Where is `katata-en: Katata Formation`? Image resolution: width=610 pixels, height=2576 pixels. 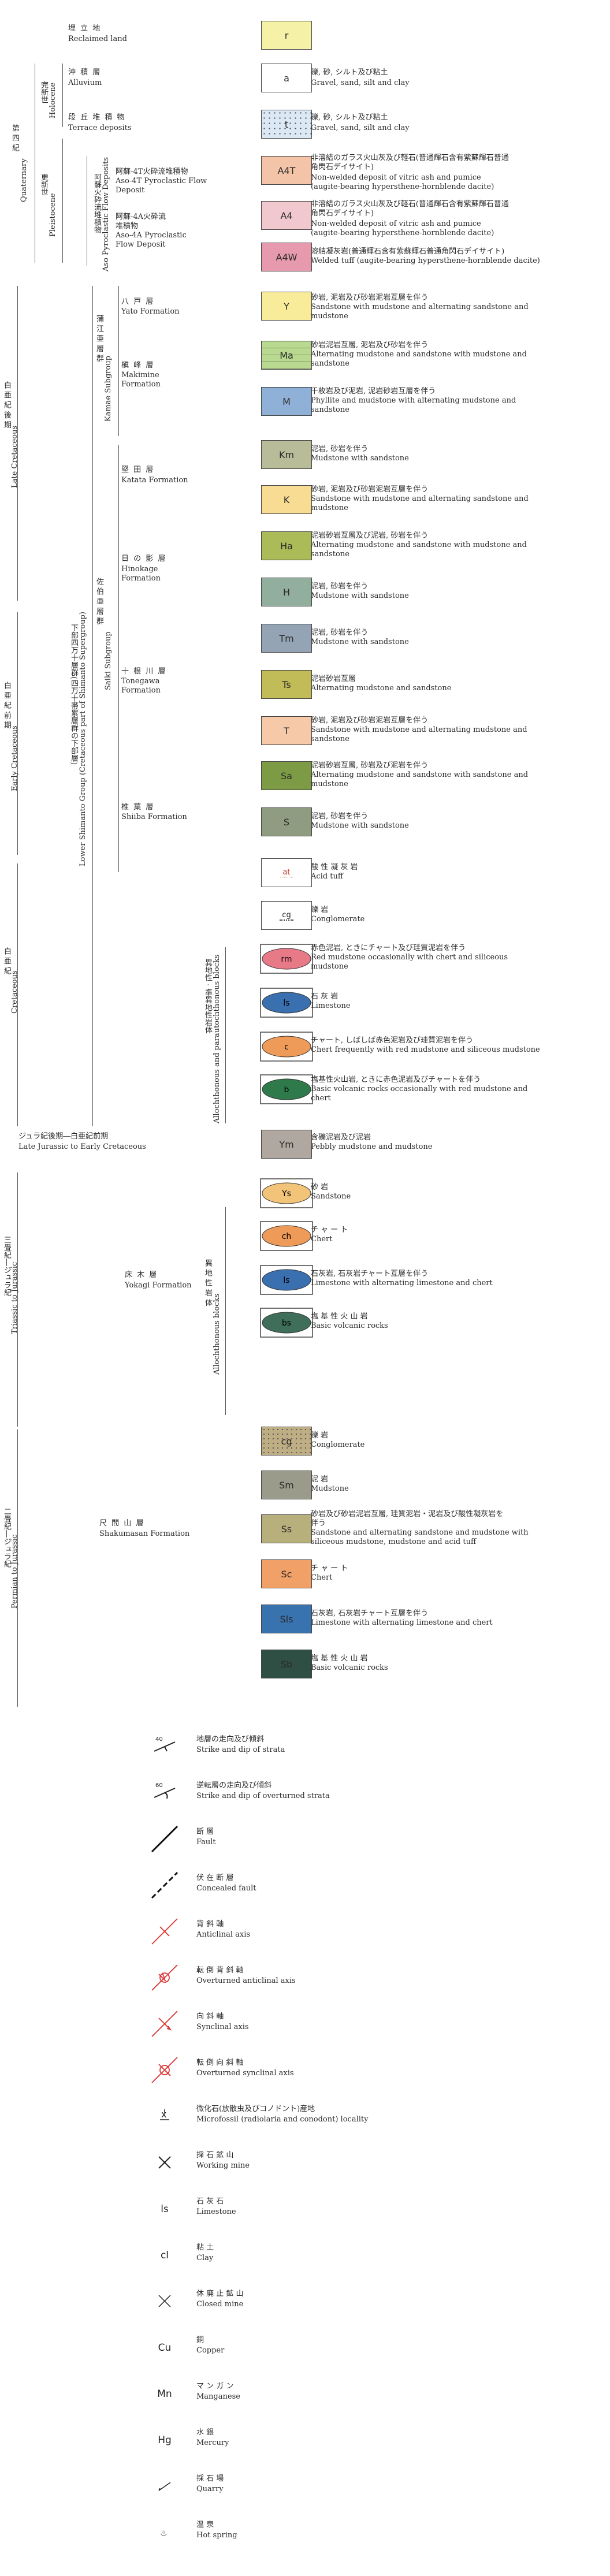
katata-en: Katata Formation is located at coordinates (154, 481).